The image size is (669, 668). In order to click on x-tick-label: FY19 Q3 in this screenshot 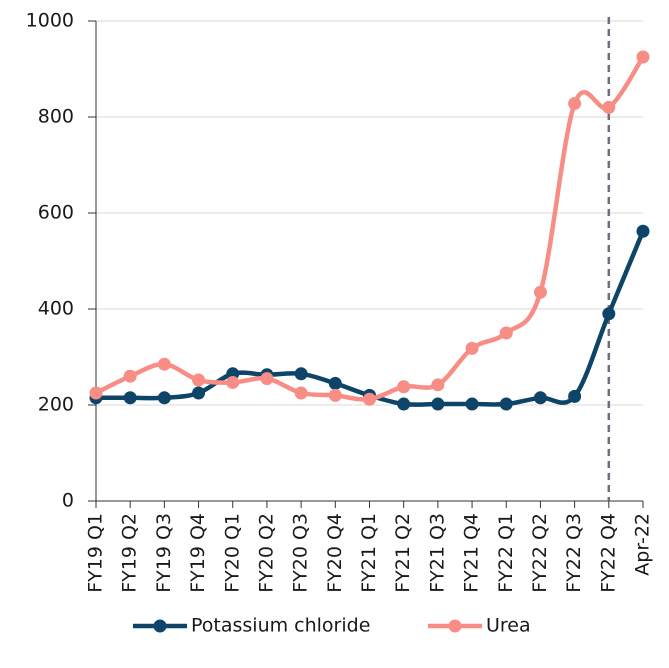, I will do `click(164, 553)`.